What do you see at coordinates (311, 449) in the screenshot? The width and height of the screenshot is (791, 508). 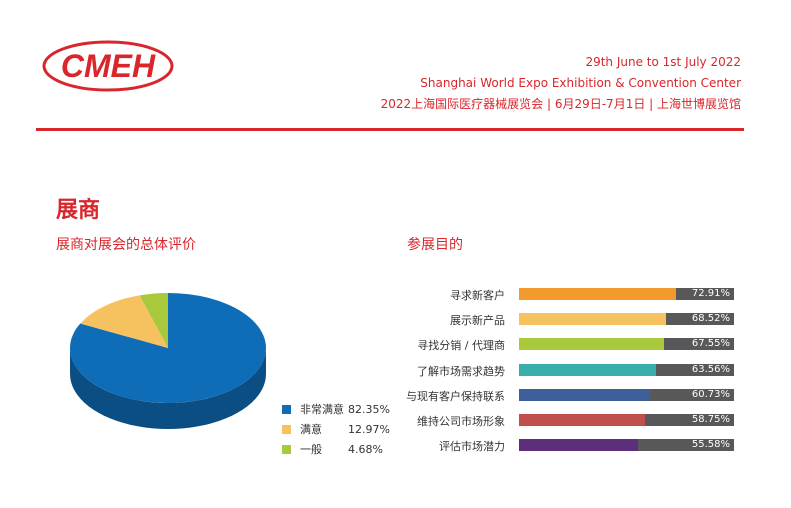 I see `legend-label: 一般` at bounding box center [311, 449].